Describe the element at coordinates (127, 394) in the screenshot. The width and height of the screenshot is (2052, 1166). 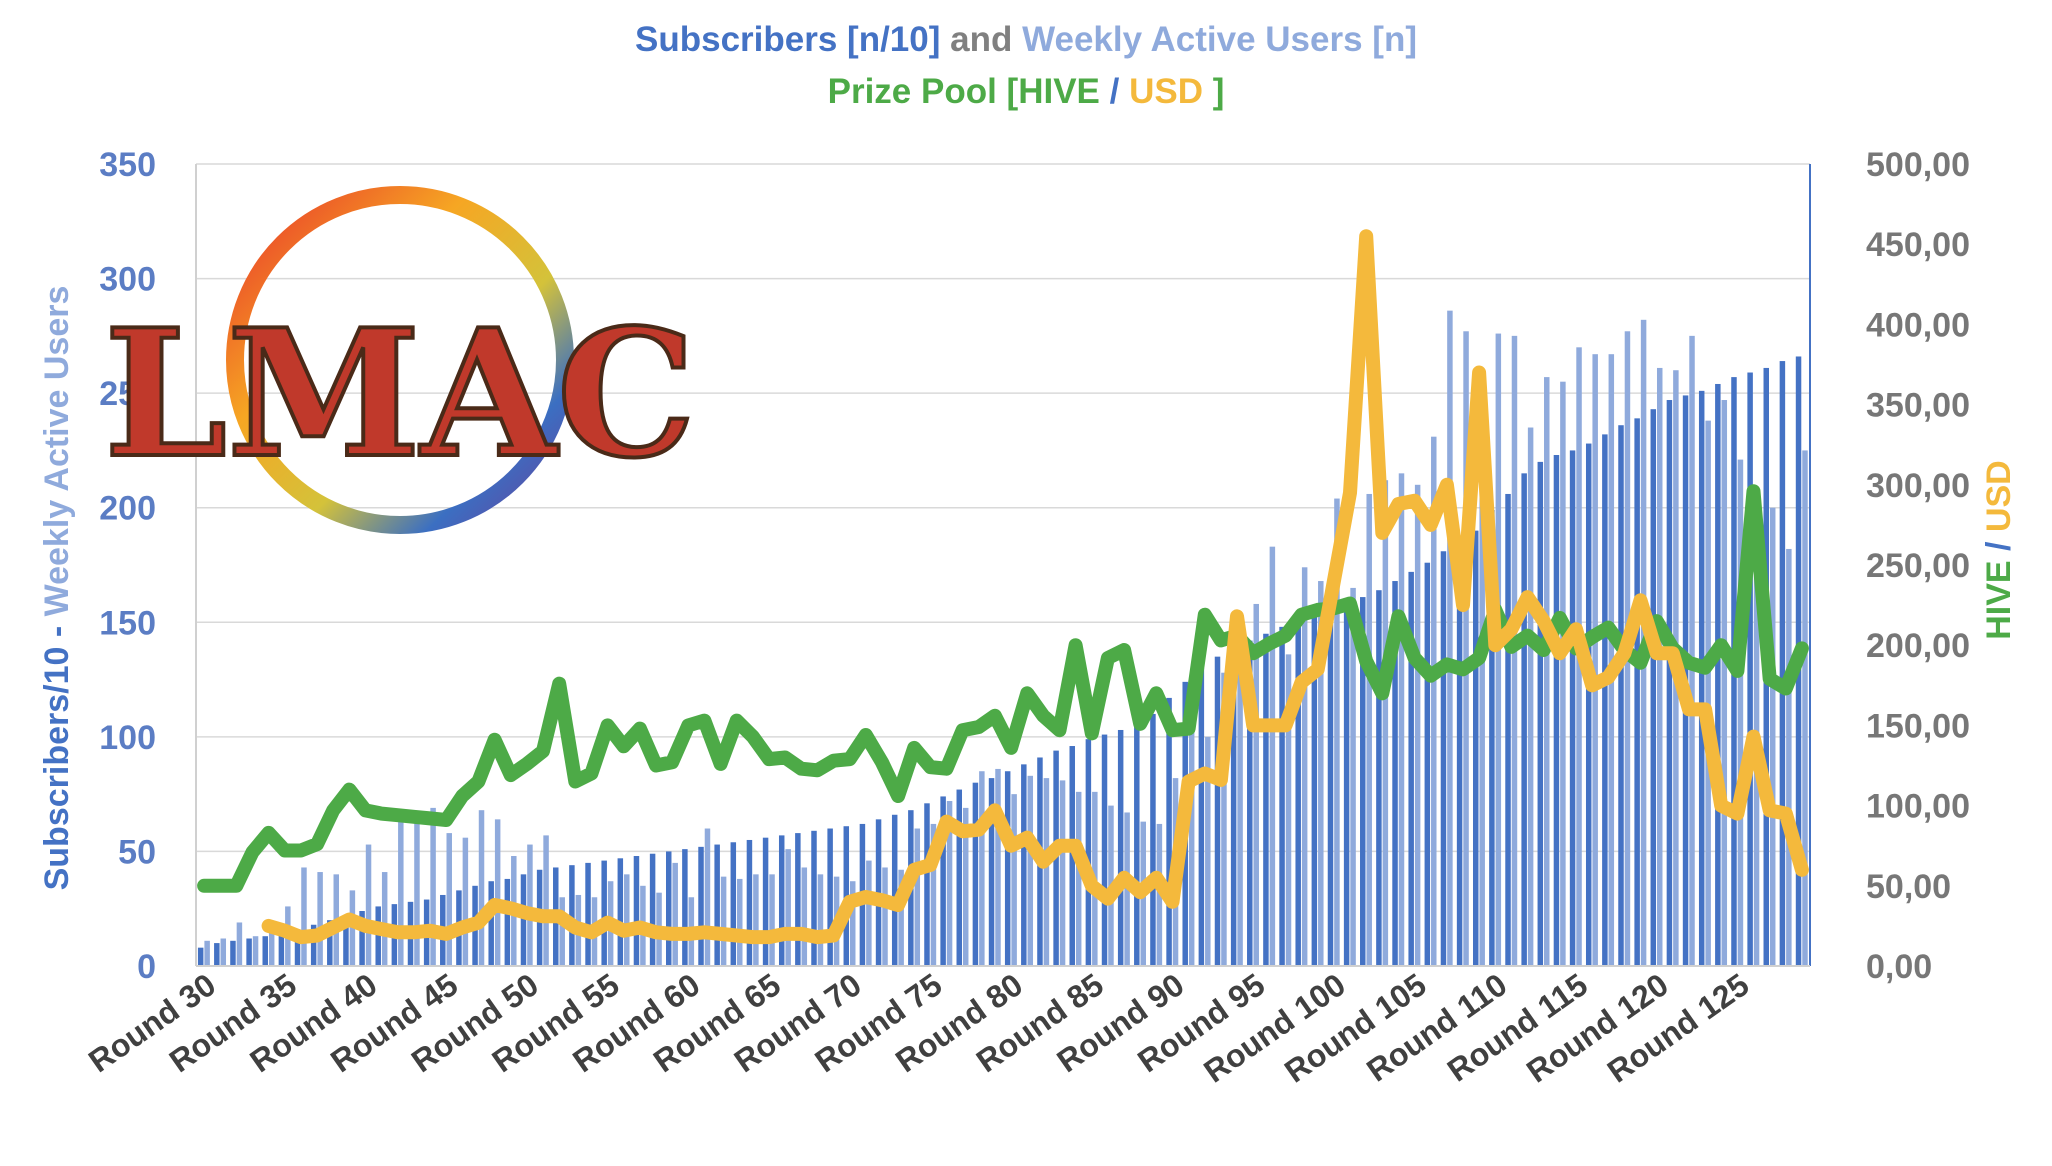
I see `left-tick-label: 250` at that location.